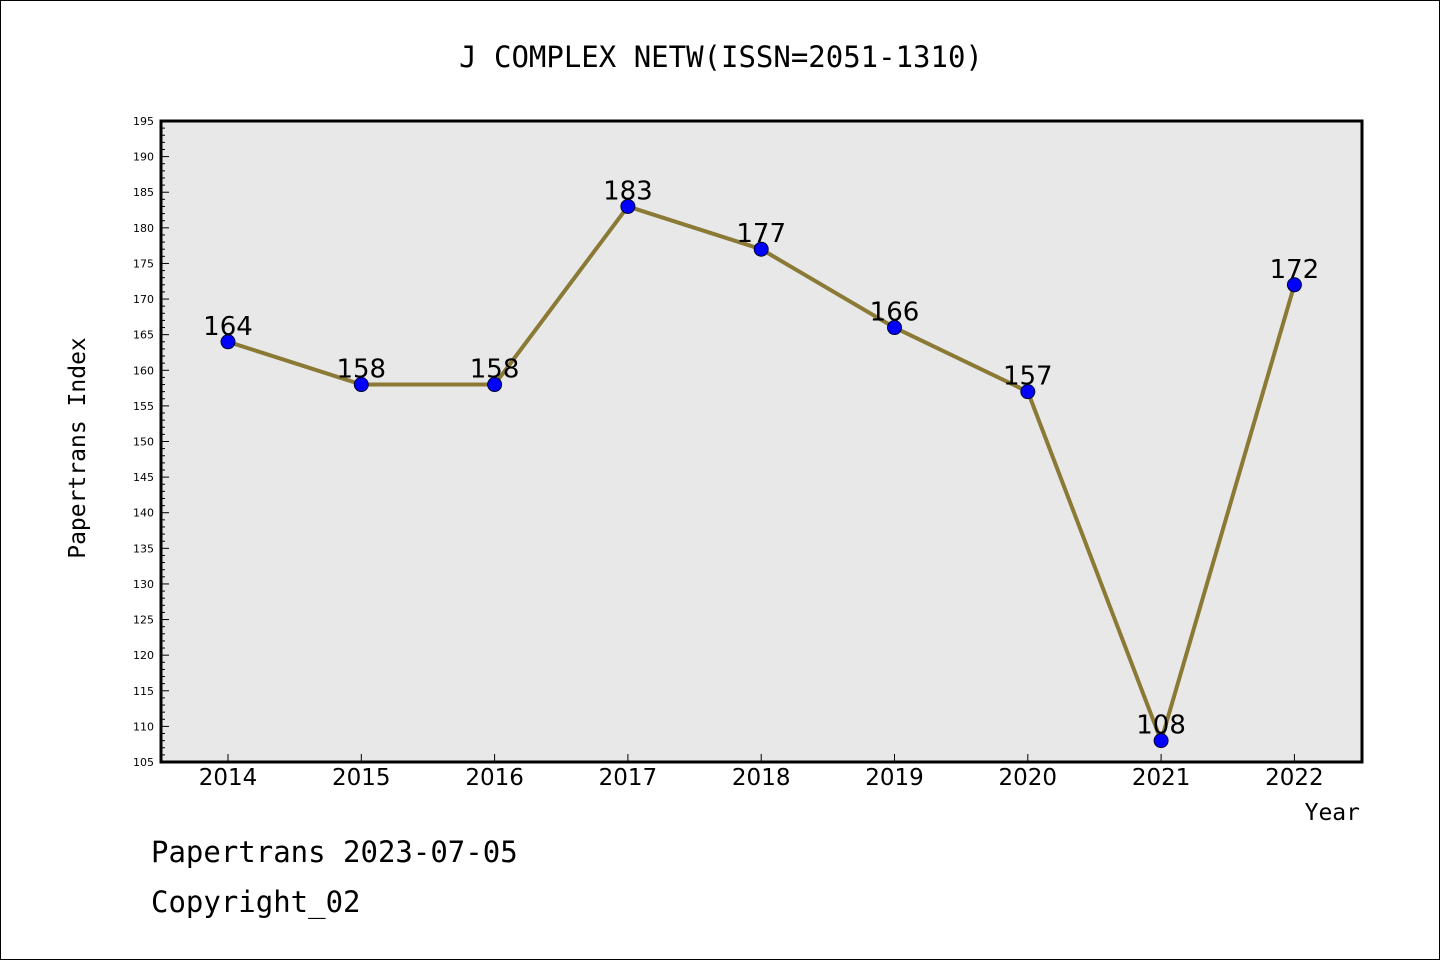  I want to click on data-label: 157, so click(1028, 377).